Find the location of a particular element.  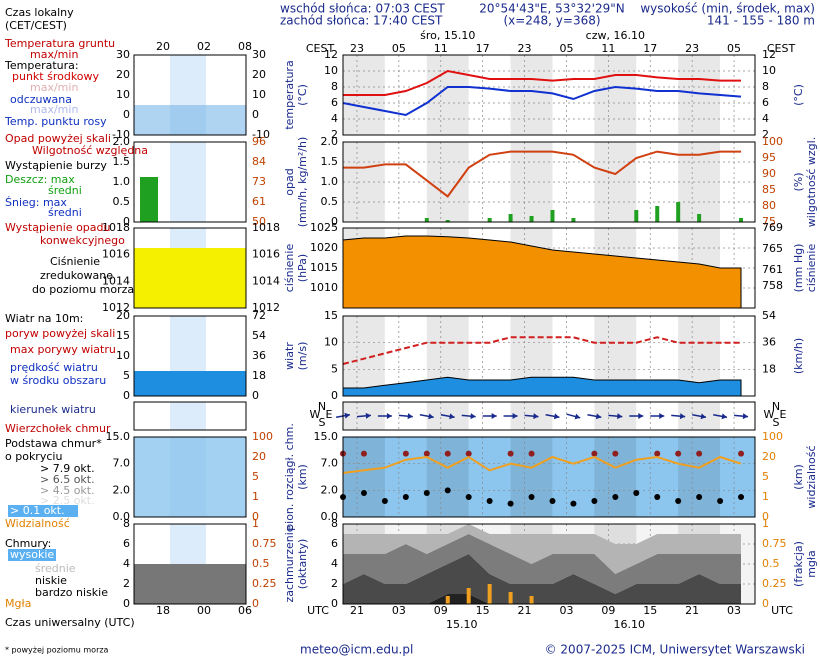

legend-text: kierunek wiatru is located at coordinates (53, 409).